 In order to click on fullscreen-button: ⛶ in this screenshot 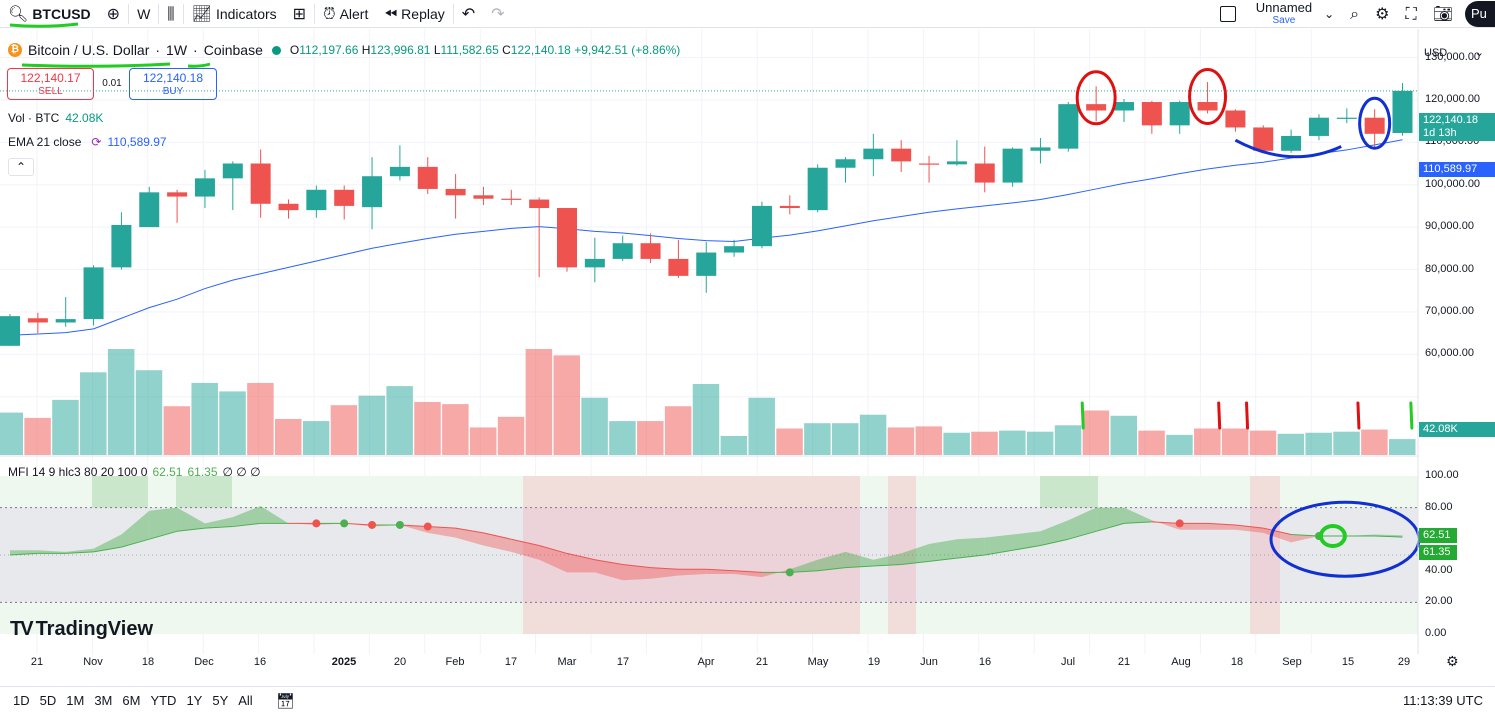, I will do `click(1410, 14)`.